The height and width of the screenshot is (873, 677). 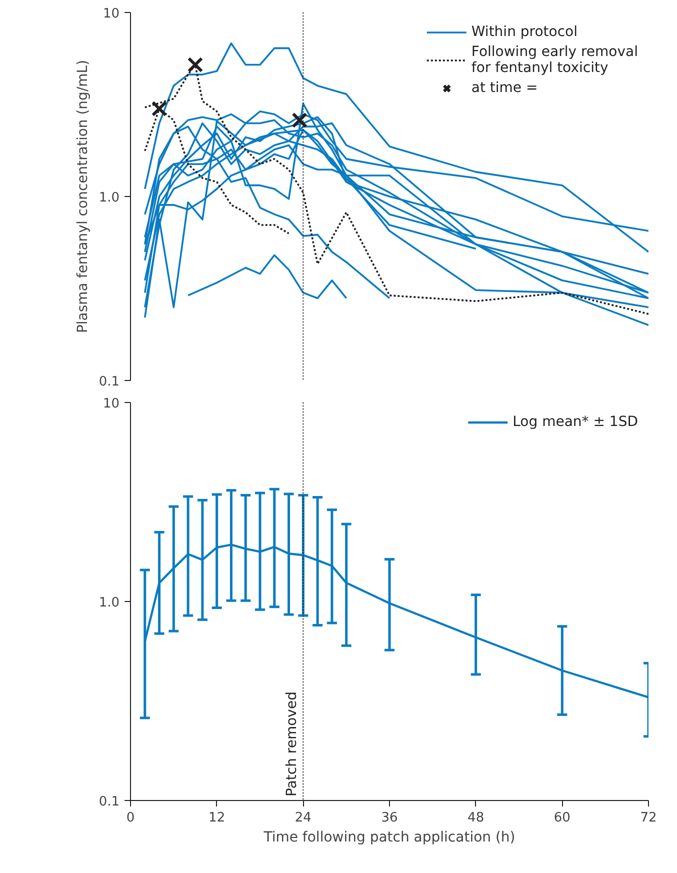 I want to click on x-tick-label: 0, so click(x=130, y=818).